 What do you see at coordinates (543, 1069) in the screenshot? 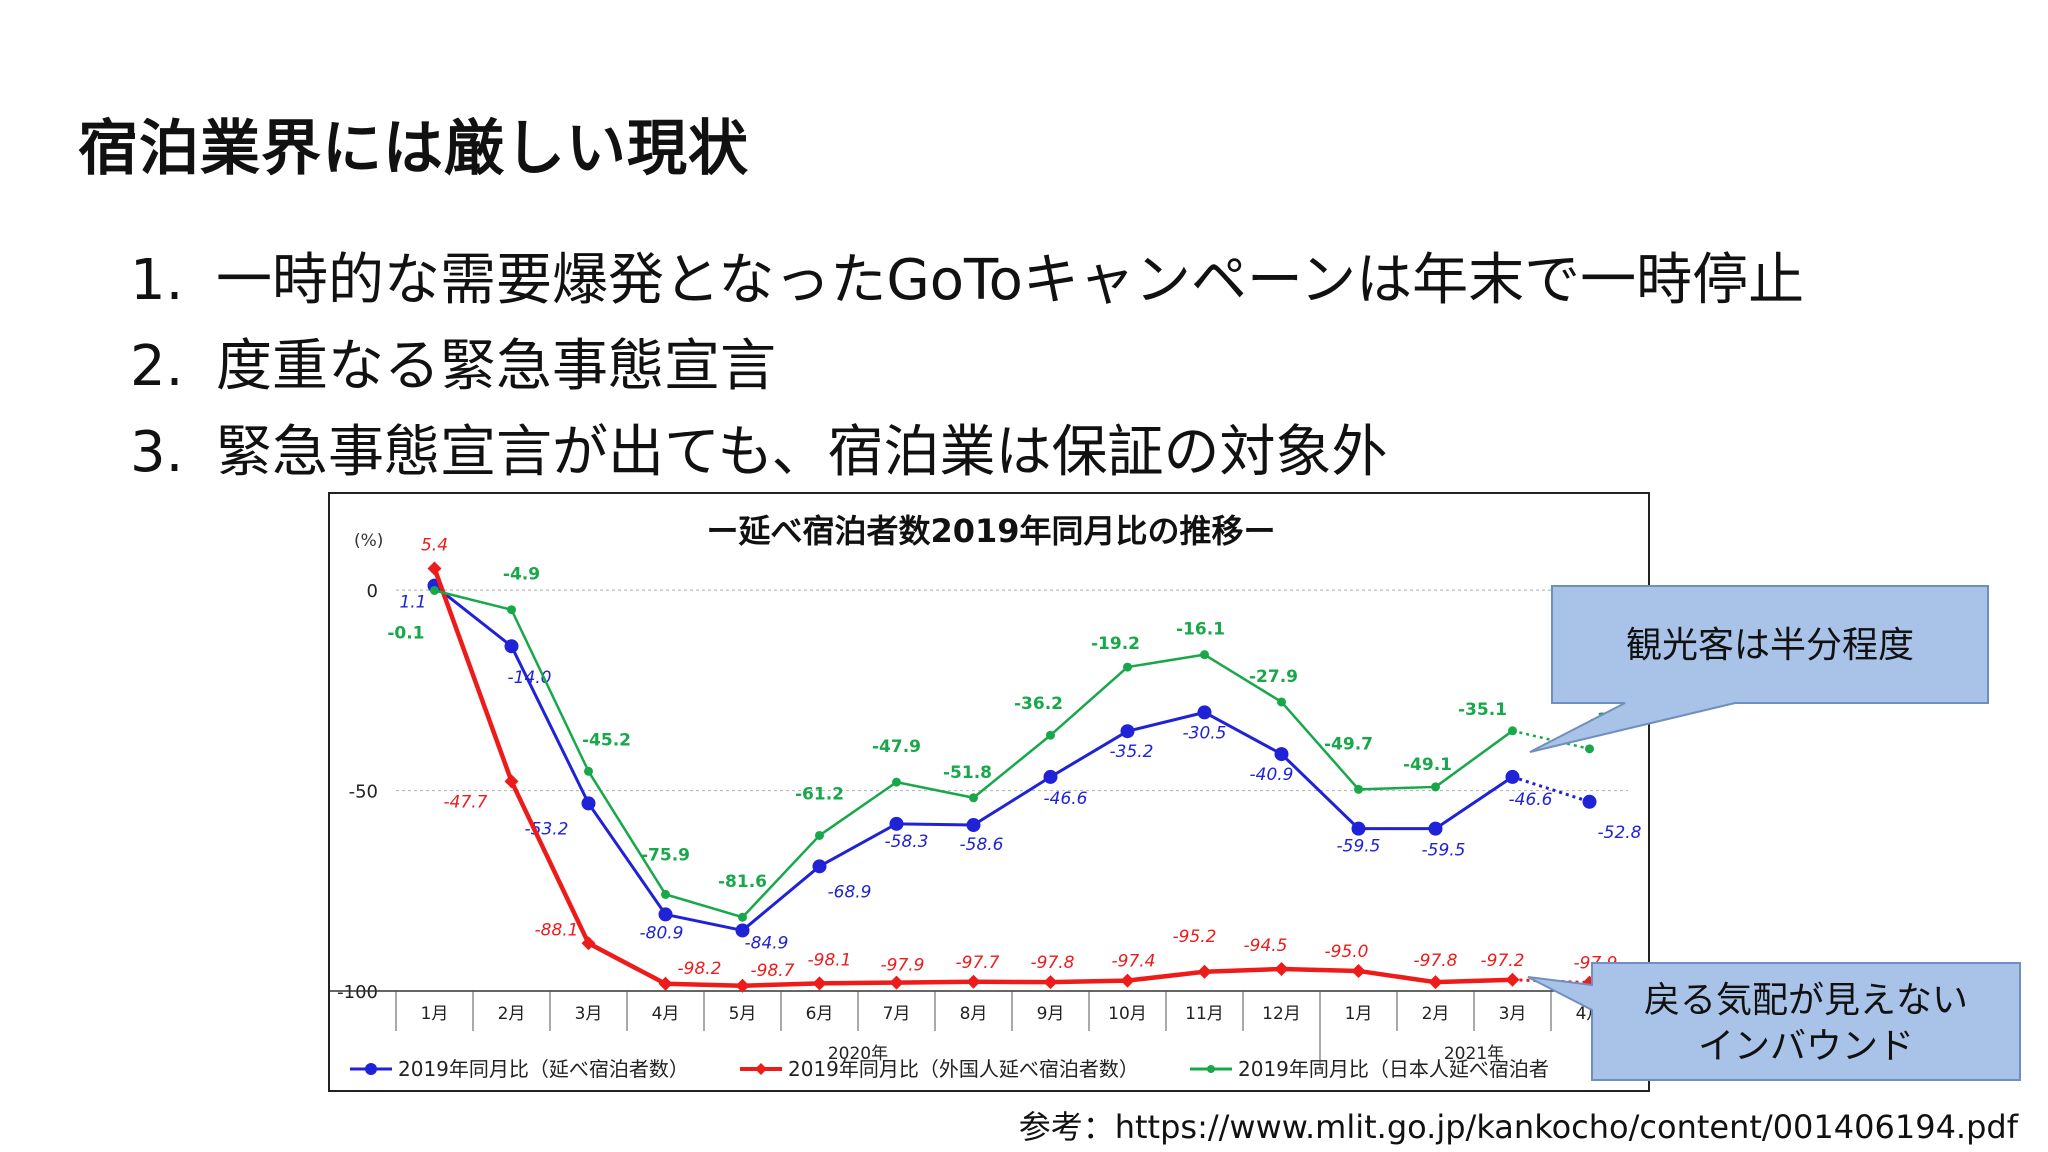
I see `legend-label: 2019年同月比（延べ宿泊者数）` at bounding box center [543, 1069].